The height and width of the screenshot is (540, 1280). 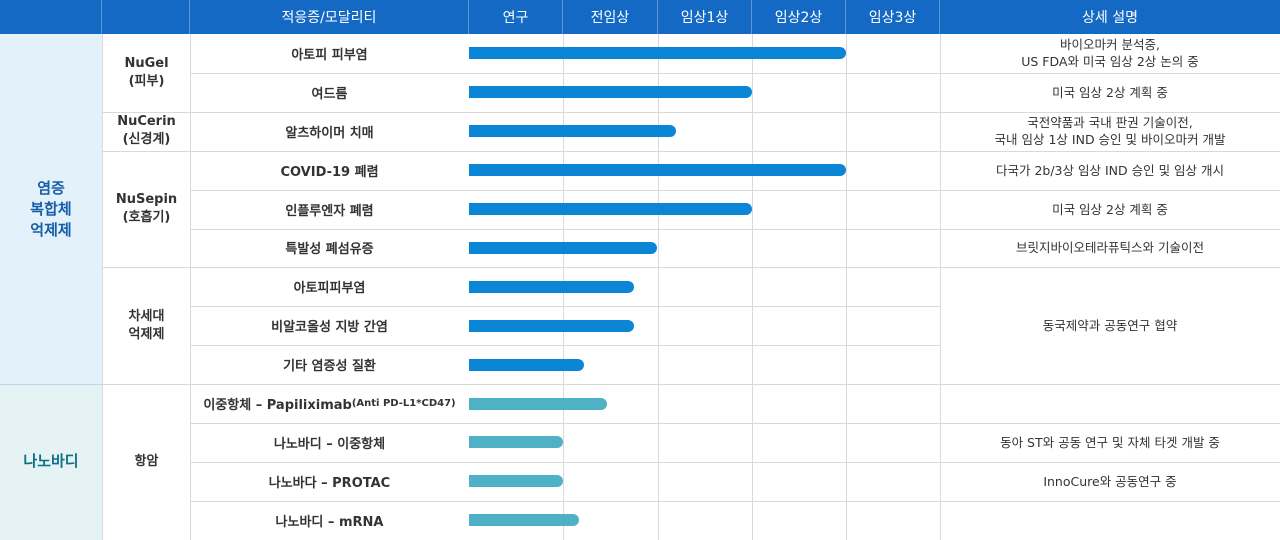 I want to click on indication-label: 이중항체 – Papiliximab (Anti PD-L1*CD47), so click(x=329, y=403).